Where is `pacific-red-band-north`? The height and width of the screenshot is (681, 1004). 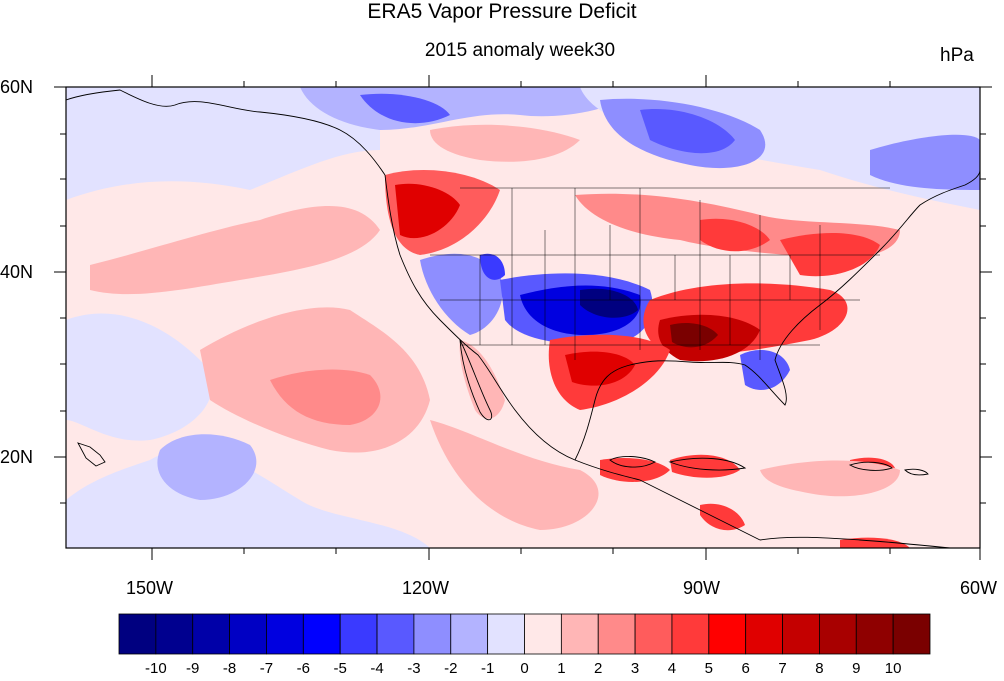 pacific-red-band-north is located at coordinates (235, 250).